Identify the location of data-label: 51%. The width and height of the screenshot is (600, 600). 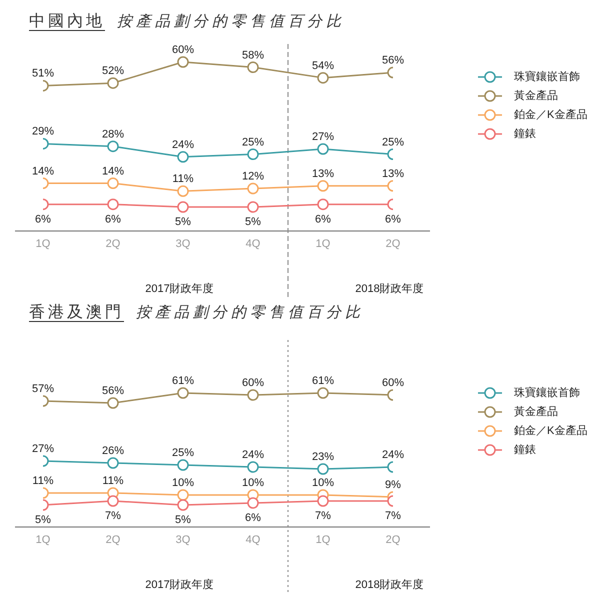
(43, 74).